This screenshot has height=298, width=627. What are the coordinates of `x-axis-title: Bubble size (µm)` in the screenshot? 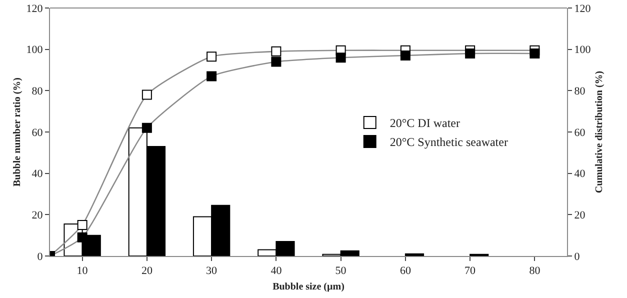 It's located at (308, 287).